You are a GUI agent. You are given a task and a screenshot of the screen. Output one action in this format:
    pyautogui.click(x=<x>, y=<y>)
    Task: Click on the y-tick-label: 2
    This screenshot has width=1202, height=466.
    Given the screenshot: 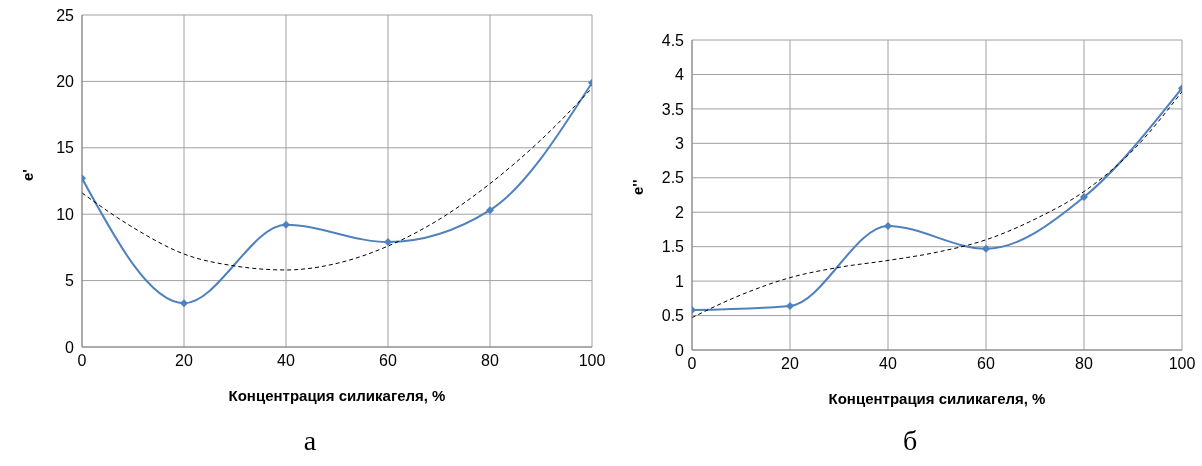 What is the action you would take?
    pyautogui.click(x=680, y=212)
    